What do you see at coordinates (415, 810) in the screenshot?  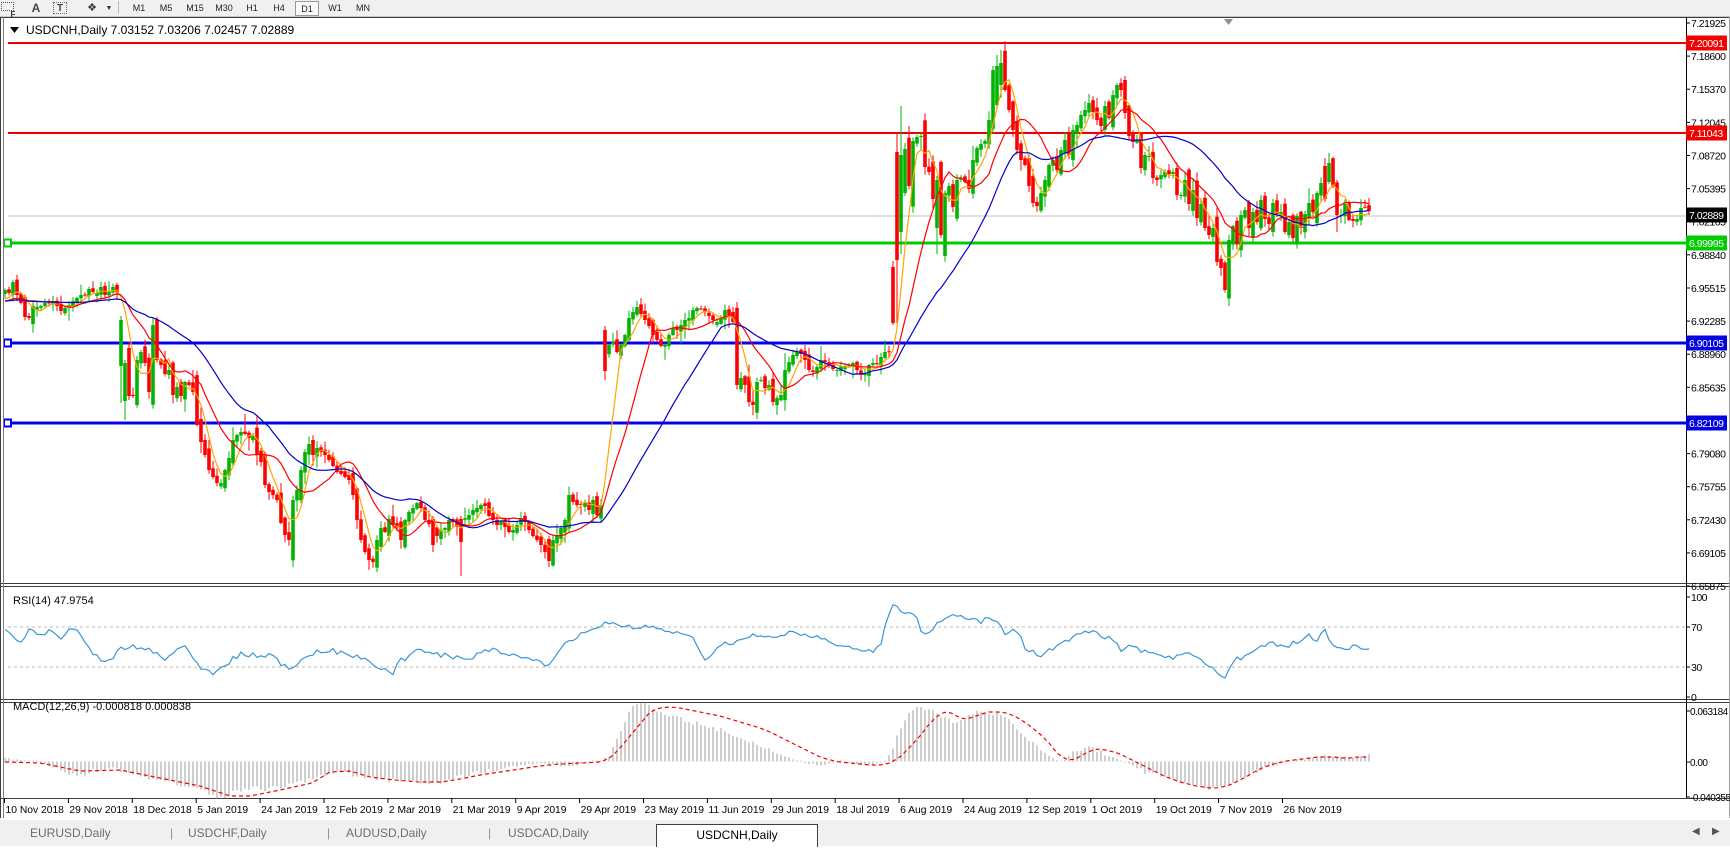 I see `svg-text: 2 Mar 2019` at bounding box center [415, 810].